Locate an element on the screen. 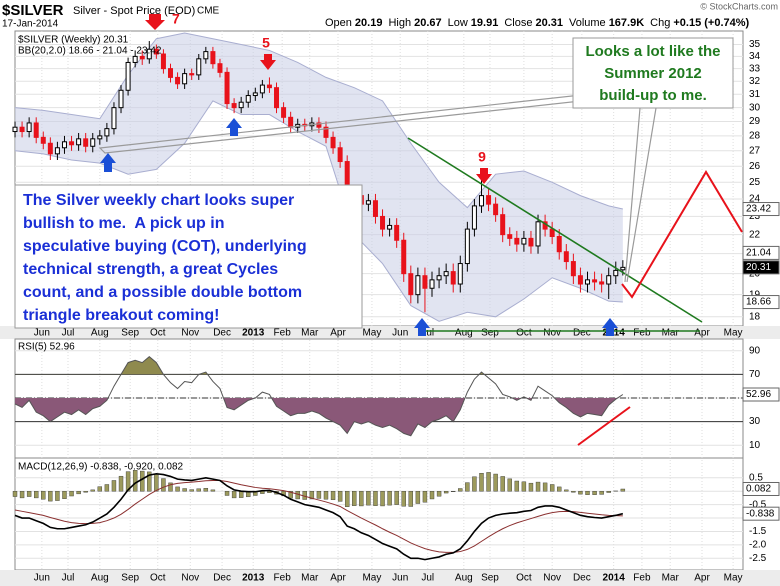 The width and height of the screenshot is (780, 586). x-tick-label: Mar is located at coordinates (310, 333).